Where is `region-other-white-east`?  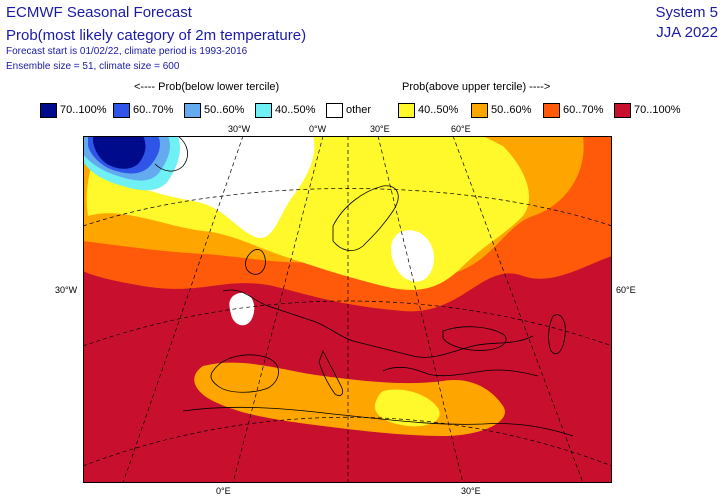
region-other-white-east is located at coordinates (412, 256).